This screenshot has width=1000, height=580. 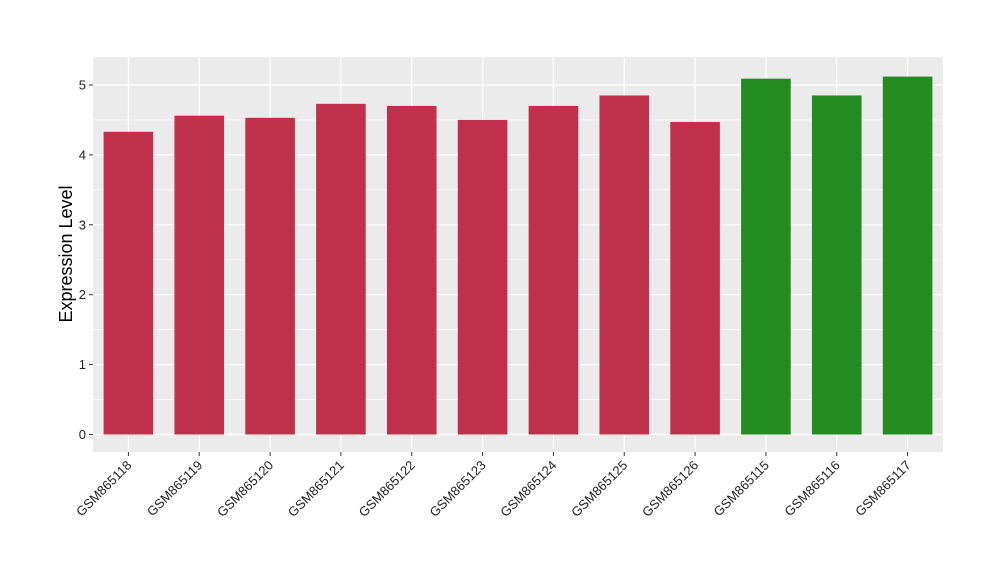 I want to click on y-tick-label: 2, so click(x=82, y=294).